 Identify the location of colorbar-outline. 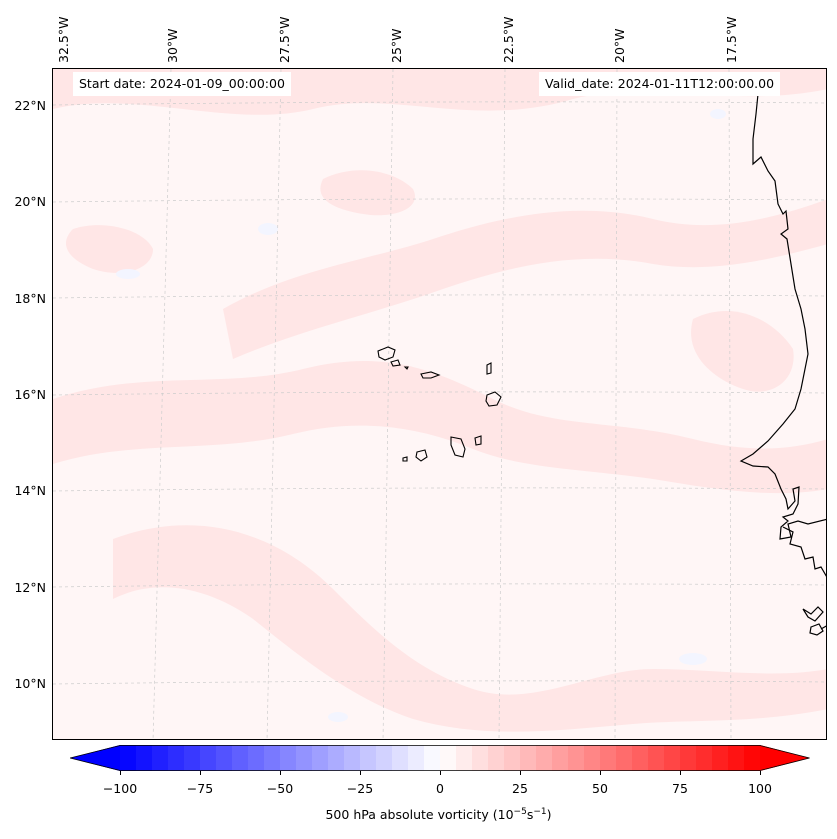
(440, 758).